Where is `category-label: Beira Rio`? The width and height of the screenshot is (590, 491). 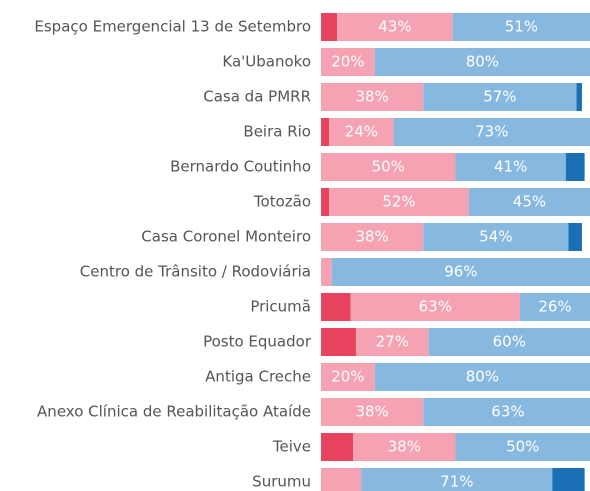
category-label: Beira Rio is located at coordinates (277, 132).